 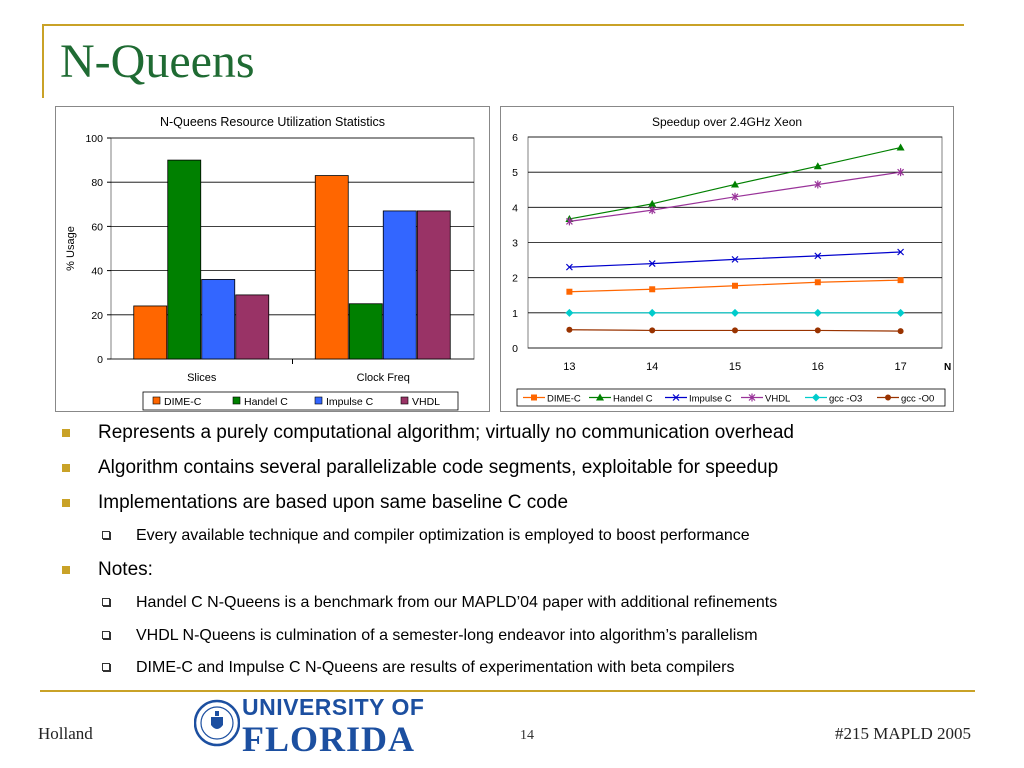 What do you see at coordinates (652, 367) in the screenshot?
I see `x-tick-label: 14` at bounding box center [652, 367].